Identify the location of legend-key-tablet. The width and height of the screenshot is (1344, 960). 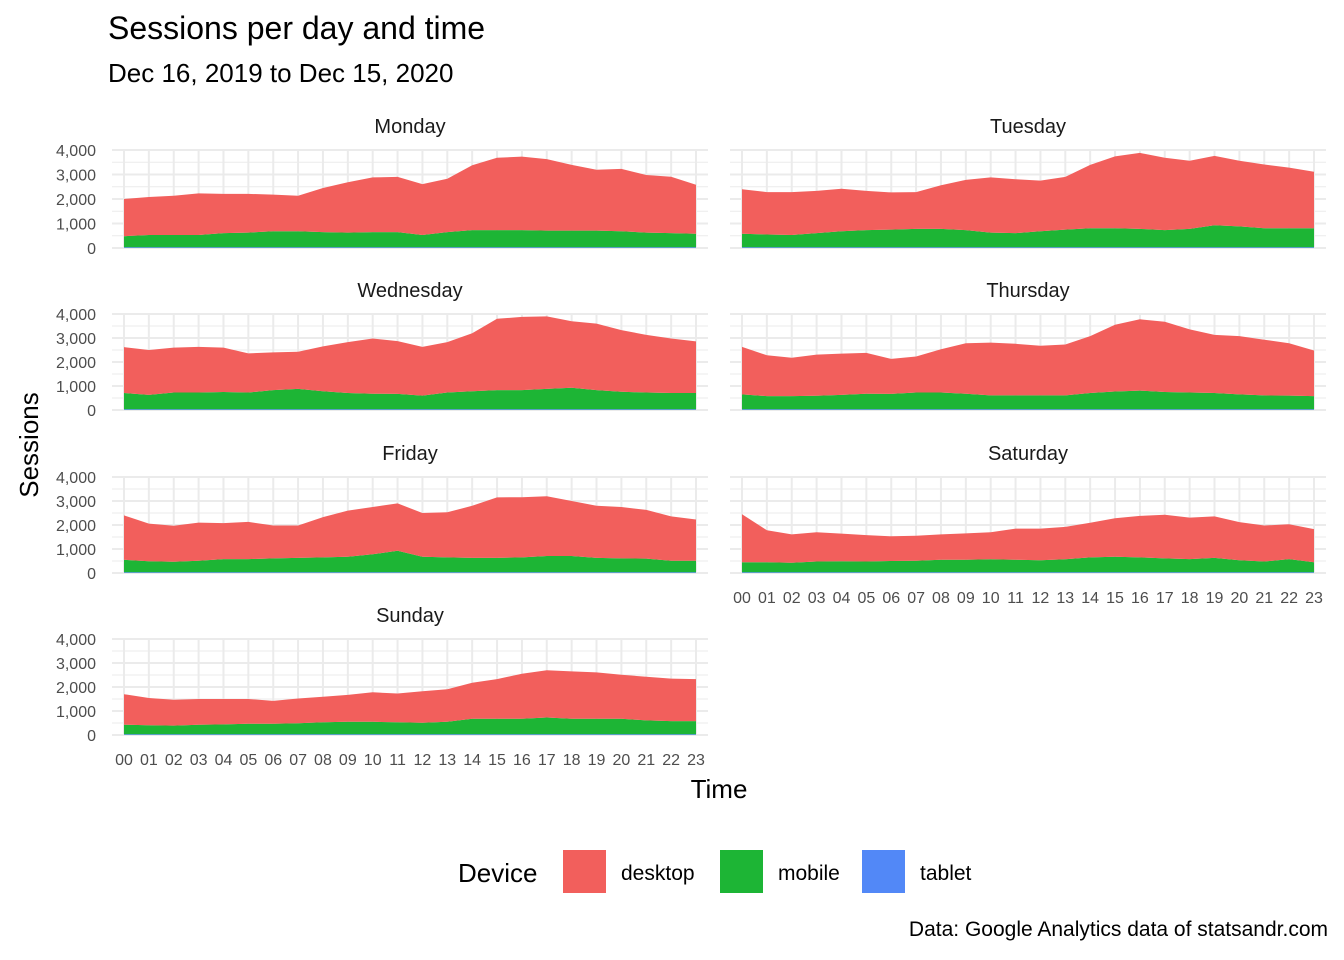
(883, 871).